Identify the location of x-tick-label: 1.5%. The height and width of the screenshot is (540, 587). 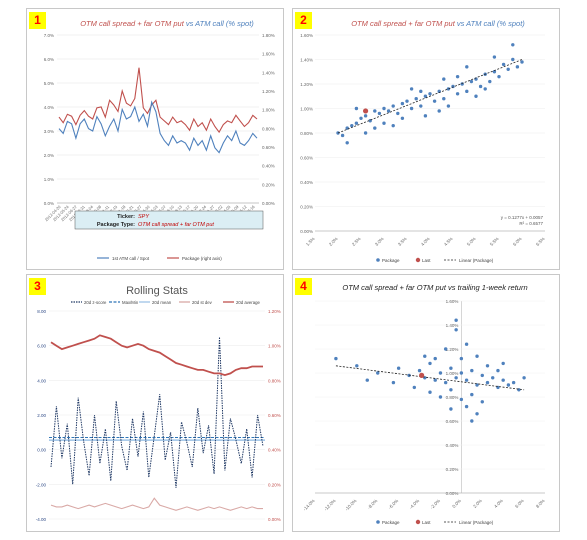
(310, 241).